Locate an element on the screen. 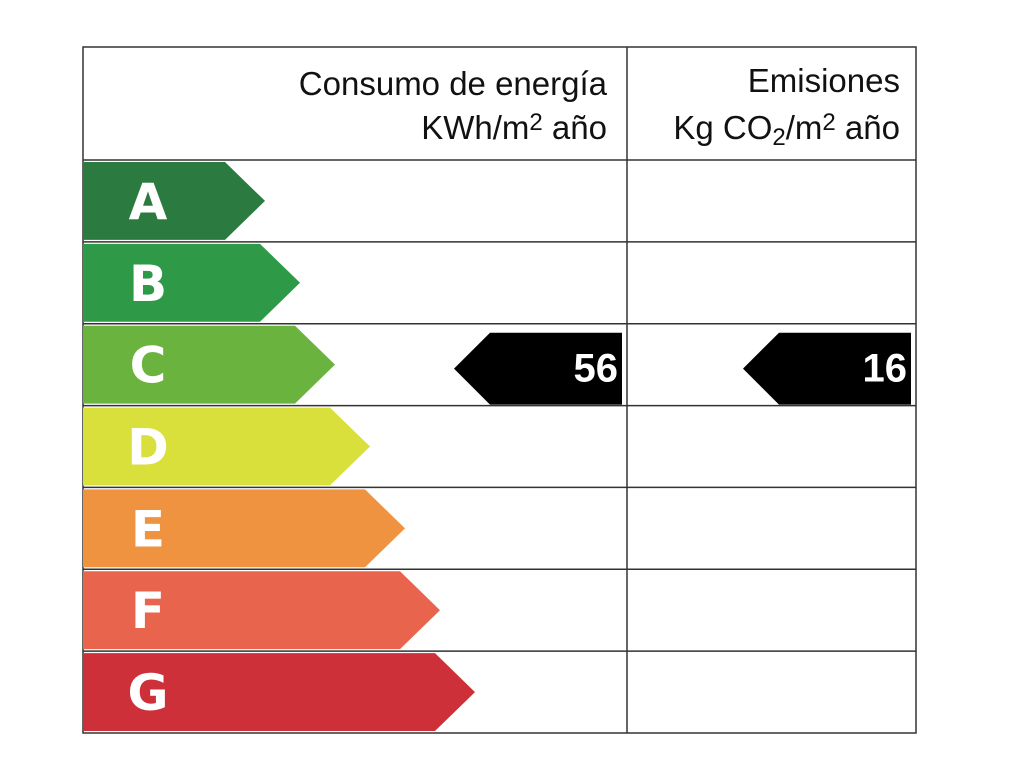  class-letter: F is located at coordinates (148, 611).